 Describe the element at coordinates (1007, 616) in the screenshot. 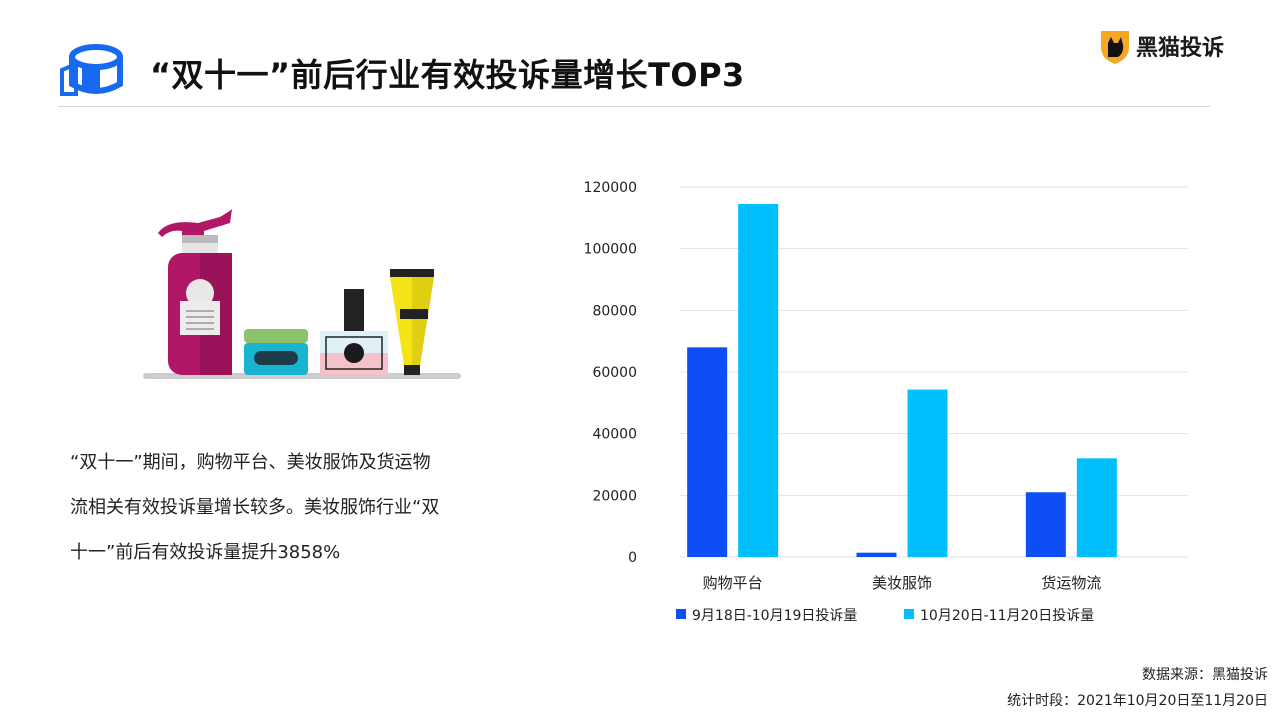

I see `legend-label: 10月20日-11月20日投诉量` at that location.